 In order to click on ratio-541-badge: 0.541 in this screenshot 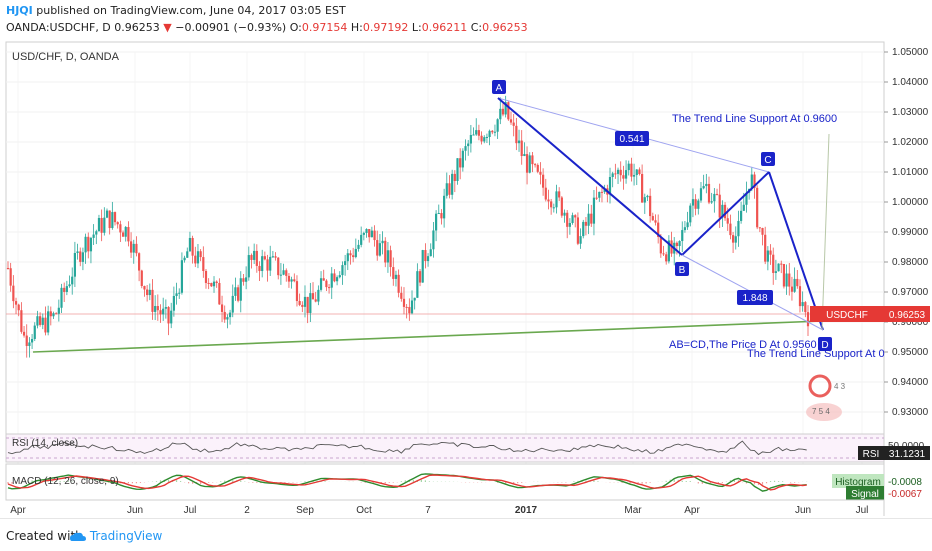, I will do `click(632, 138)`.